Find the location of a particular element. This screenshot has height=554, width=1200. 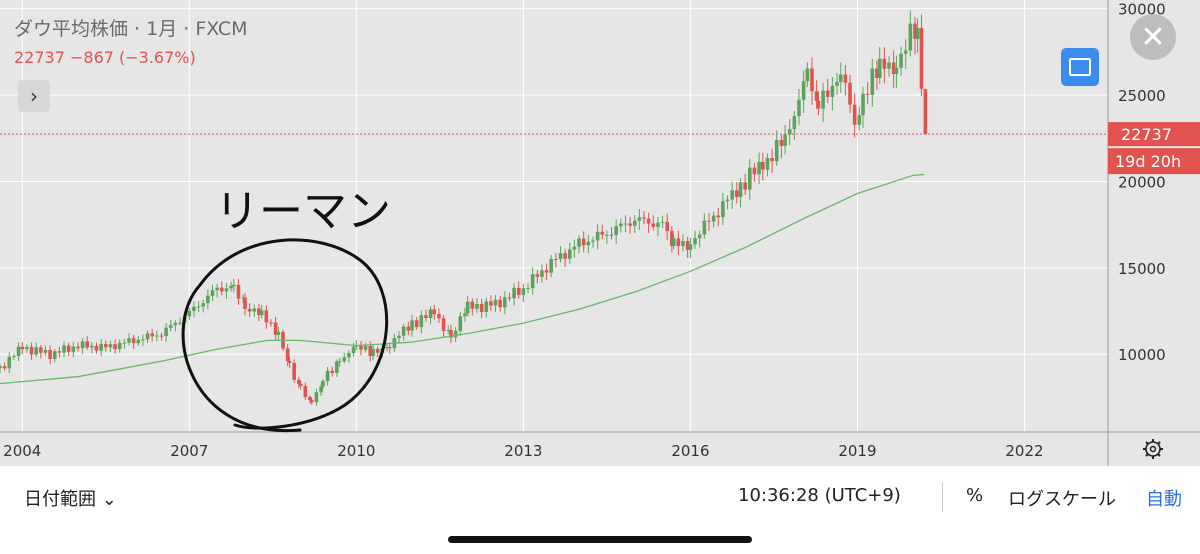

percent-scale-button: % is located at coordinates (975, 495).